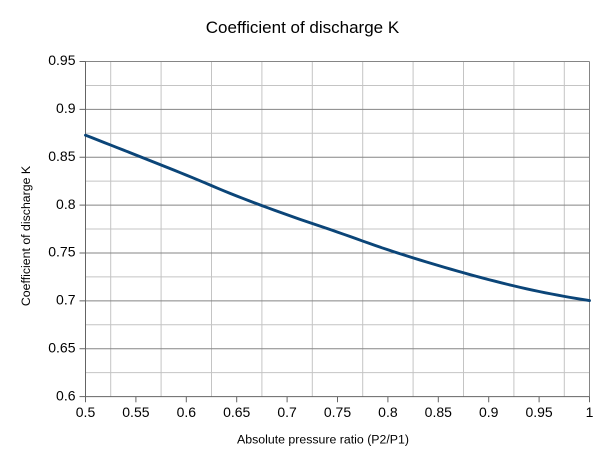  Describe the element at coordinates (590, 412) in the screenshot. I see `svg-text: 1` at that location.